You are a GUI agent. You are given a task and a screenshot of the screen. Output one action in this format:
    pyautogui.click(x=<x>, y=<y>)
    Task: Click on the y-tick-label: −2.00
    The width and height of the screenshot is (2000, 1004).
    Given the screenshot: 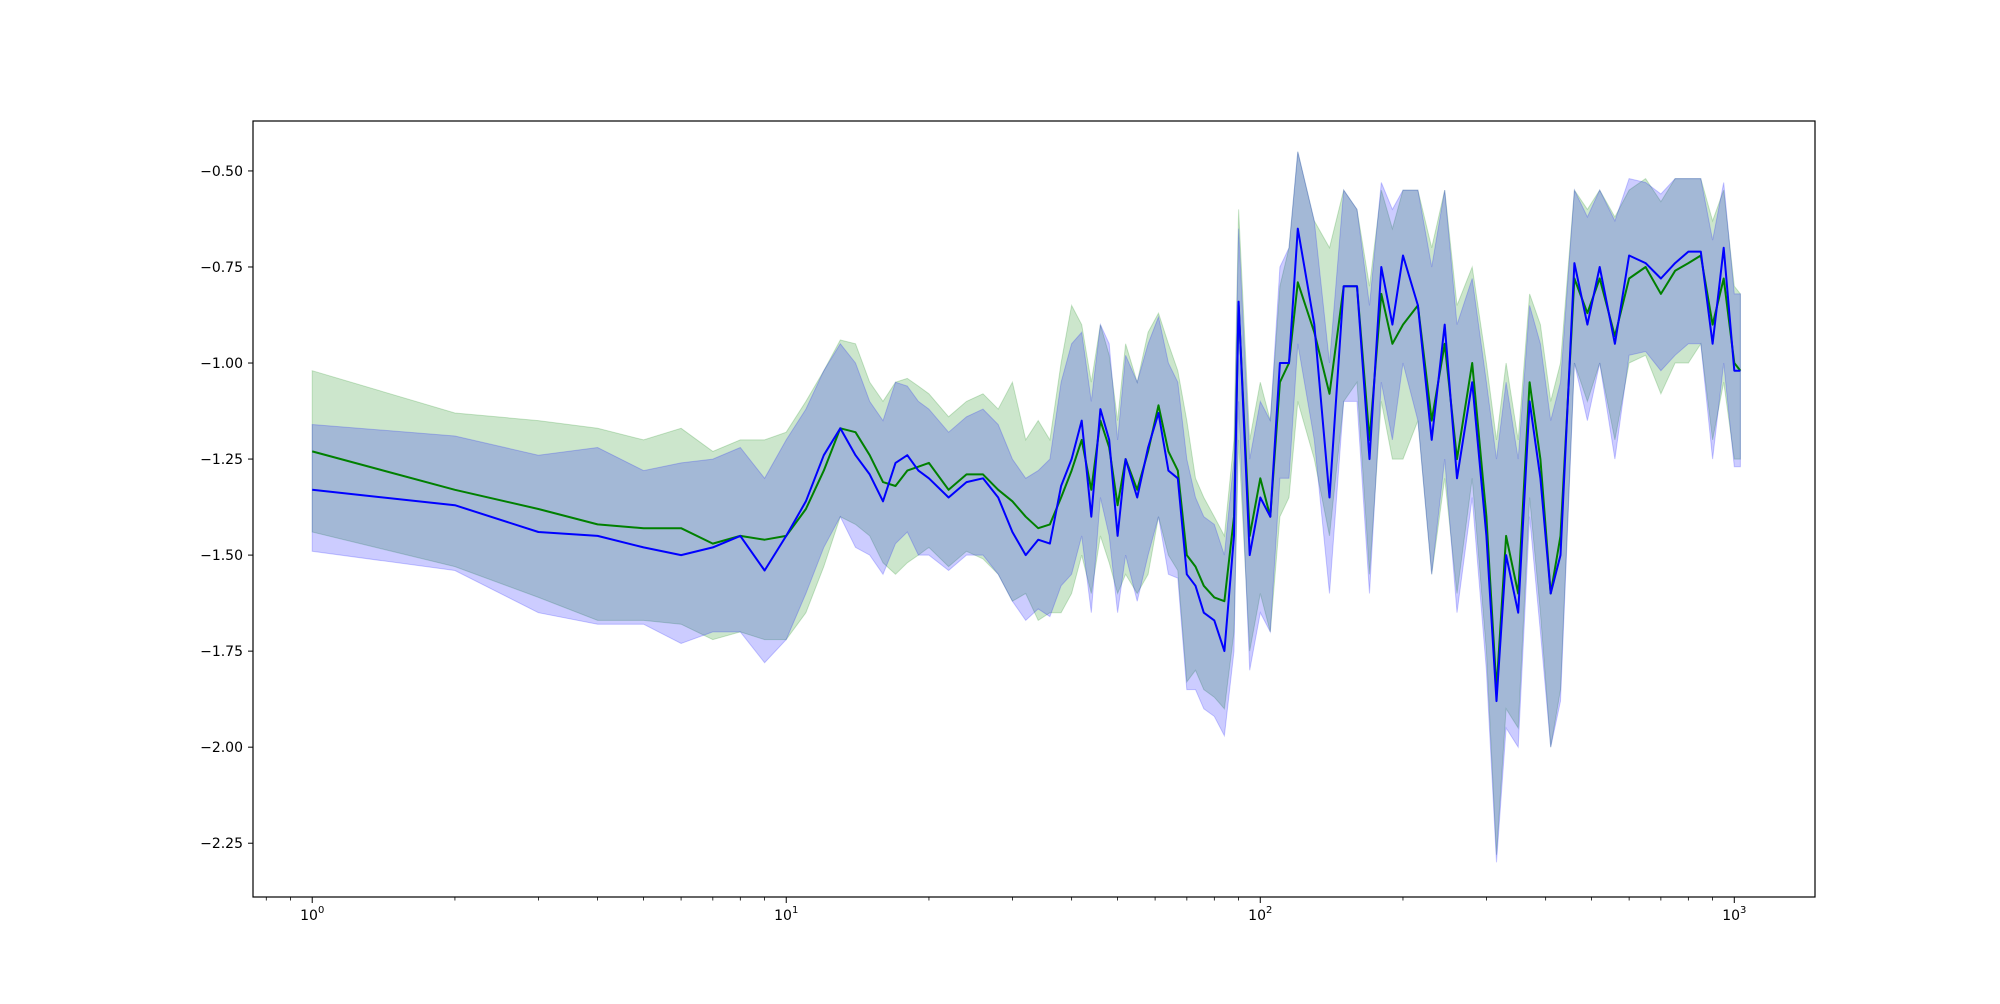 What is the action you would take?
    pyautogui.click(x=221, y=748)
    